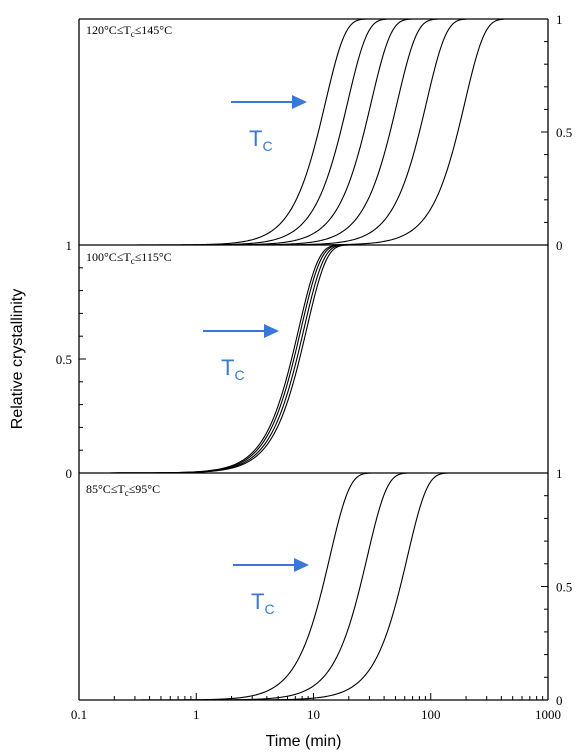  Describe the element at coordinates (304, 741) in the screenshot. I see `x-axis-title: Time (min)` at that location.